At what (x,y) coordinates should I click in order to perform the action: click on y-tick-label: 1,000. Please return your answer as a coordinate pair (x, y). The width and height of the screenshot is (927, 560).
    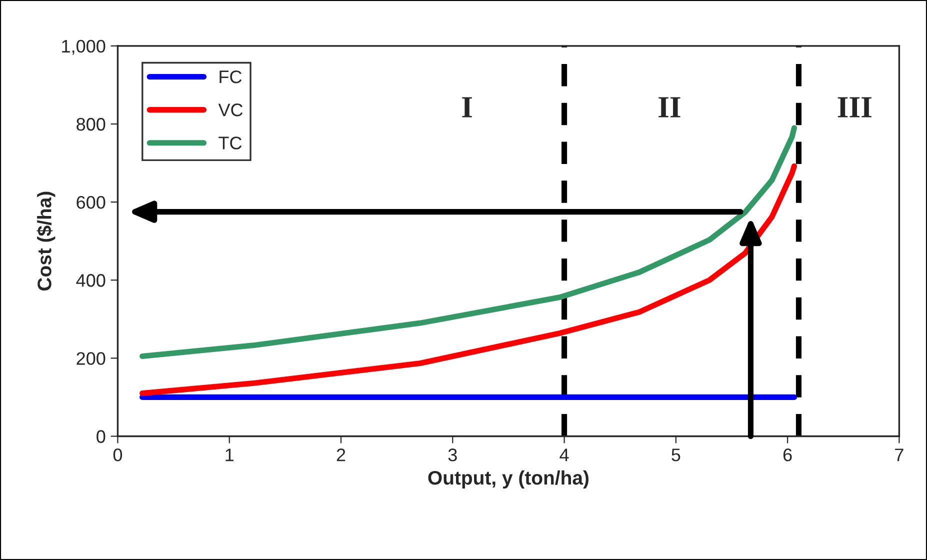
    Looking at the image, I should click on (84, 47).